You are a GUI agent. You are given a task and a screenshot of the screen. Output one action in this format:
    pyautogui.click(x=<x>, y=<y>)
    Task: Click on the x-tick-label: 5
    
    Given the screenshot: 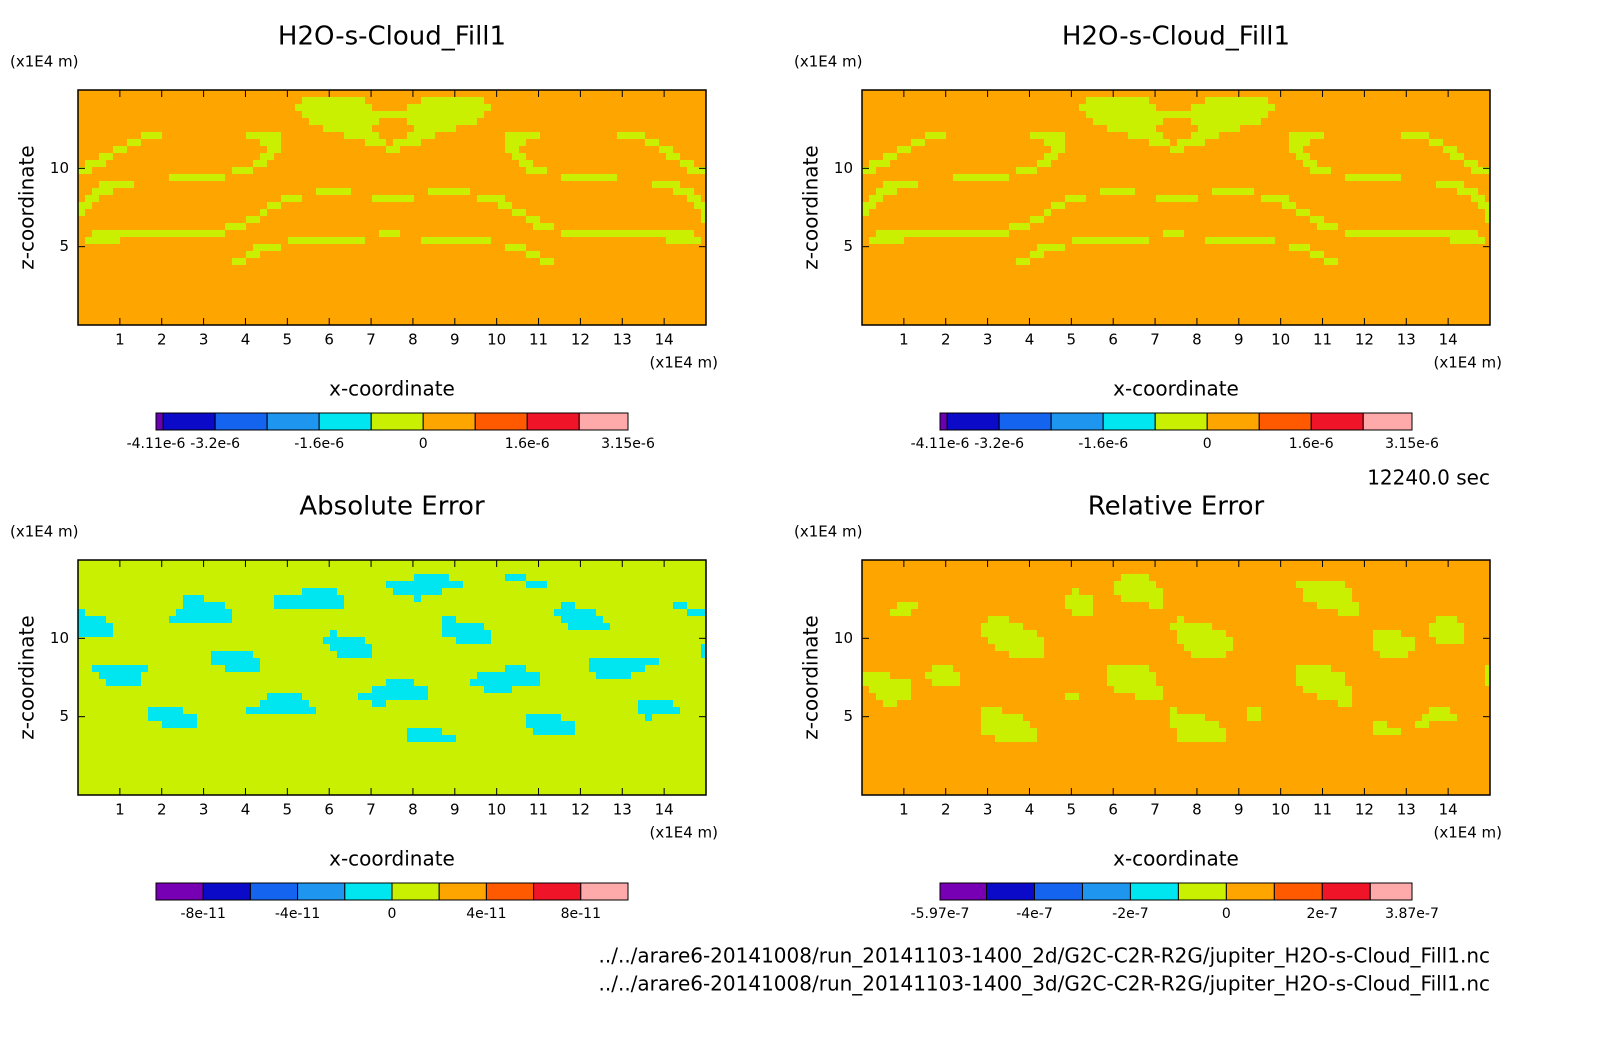 What is the action you would take?
    pyautogui.click(x=1072, y=810)
    